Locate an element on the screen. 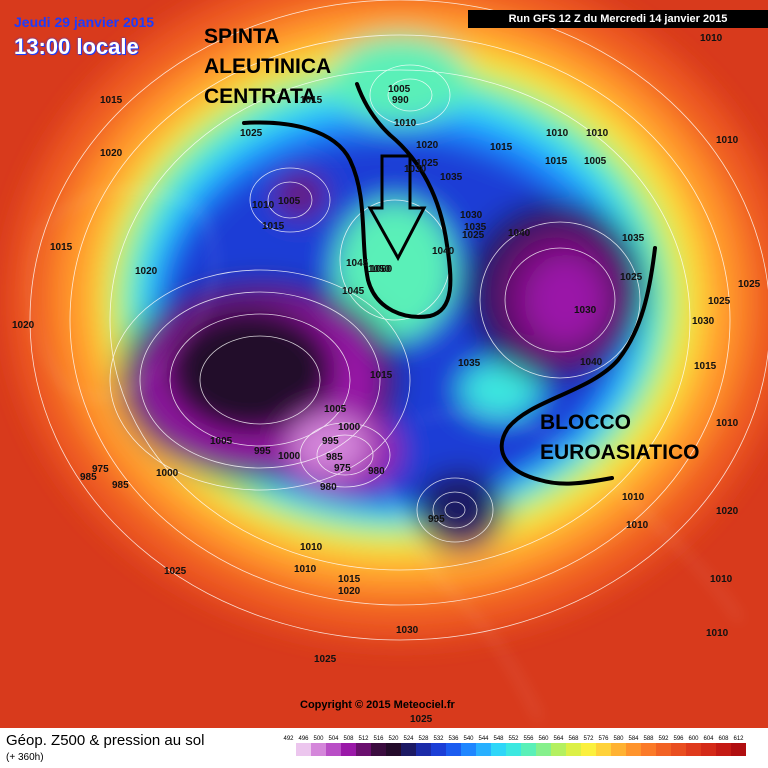  legend-value: 600 is located at coordinates (693, 739).